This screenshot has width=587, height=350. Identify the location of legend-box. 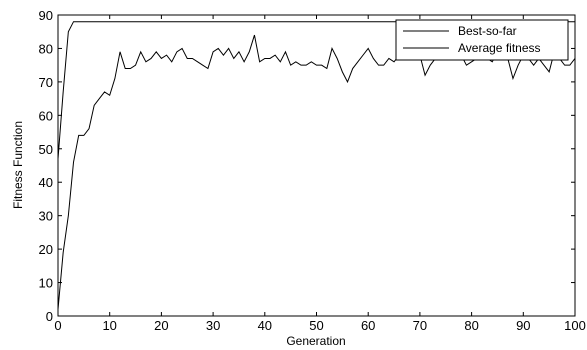
(482, 40).